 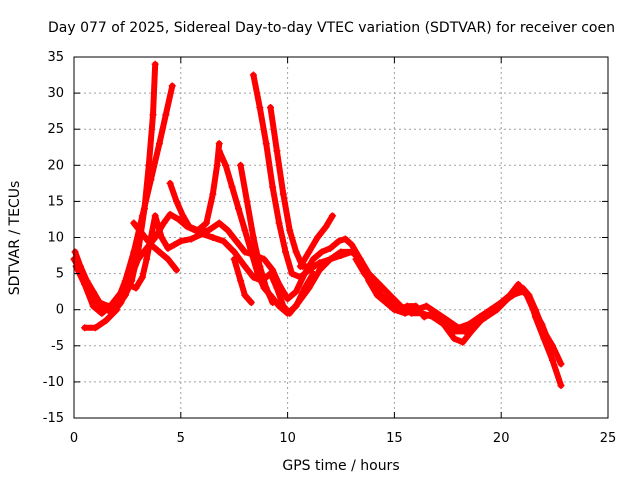 I want to click on y-axis-label: SDTVAR / TECUs, so click(x=15, y=238).